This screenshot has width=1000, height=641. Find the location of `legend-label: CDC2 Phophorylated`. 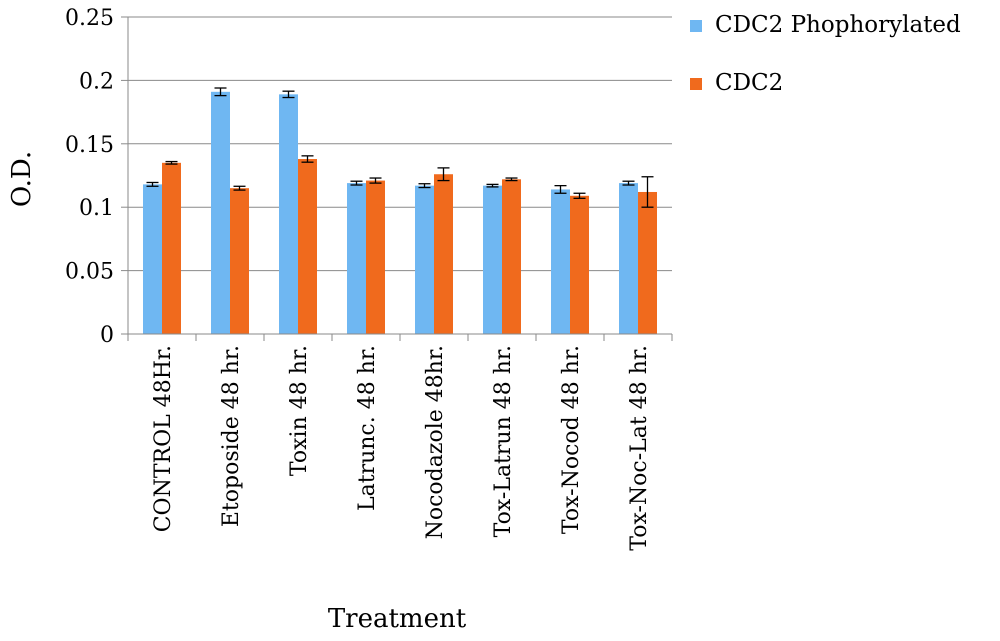

legend-label: CDC2 Phophorylated is located at coordinates (838, 25).